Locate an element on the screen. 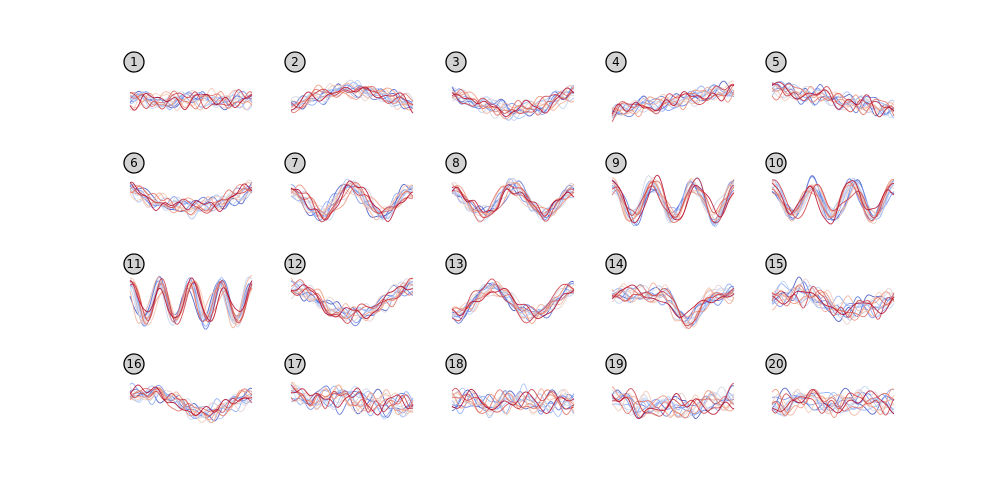 The width and height of the screenshot is (1000, 500). panel-17: 17 is located at coordinates (349, 386).